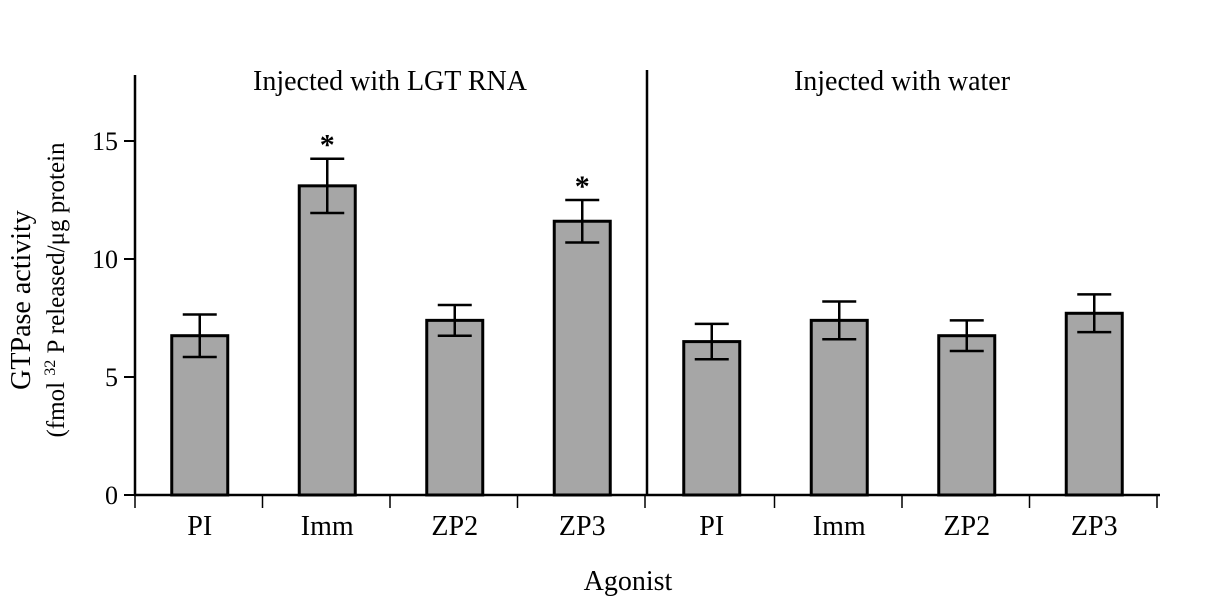  I want to click on y-axis-unit-label: (fmol 32 P released/μg protein, so click(56, 290).